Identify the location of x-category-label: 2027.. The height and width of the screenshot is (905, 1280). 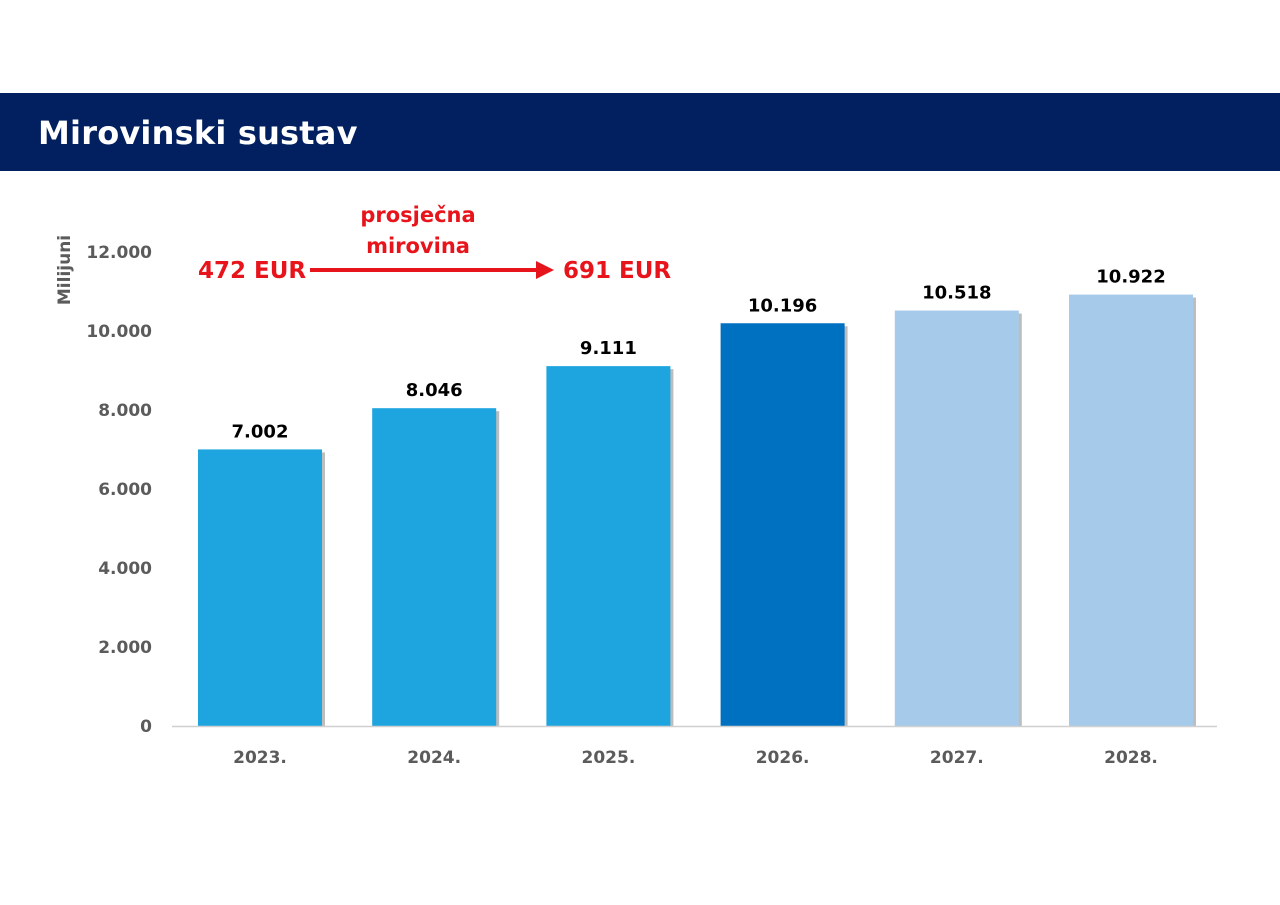
(957, 758).